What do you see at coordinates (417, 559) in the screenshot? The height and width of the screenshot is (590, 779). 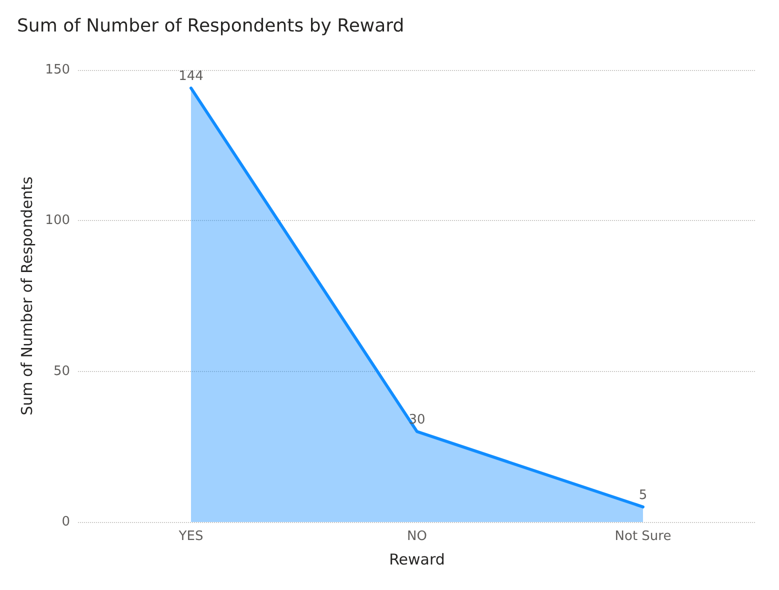 I see `x-axis-title: Reward` at bounding box center [417, 559].